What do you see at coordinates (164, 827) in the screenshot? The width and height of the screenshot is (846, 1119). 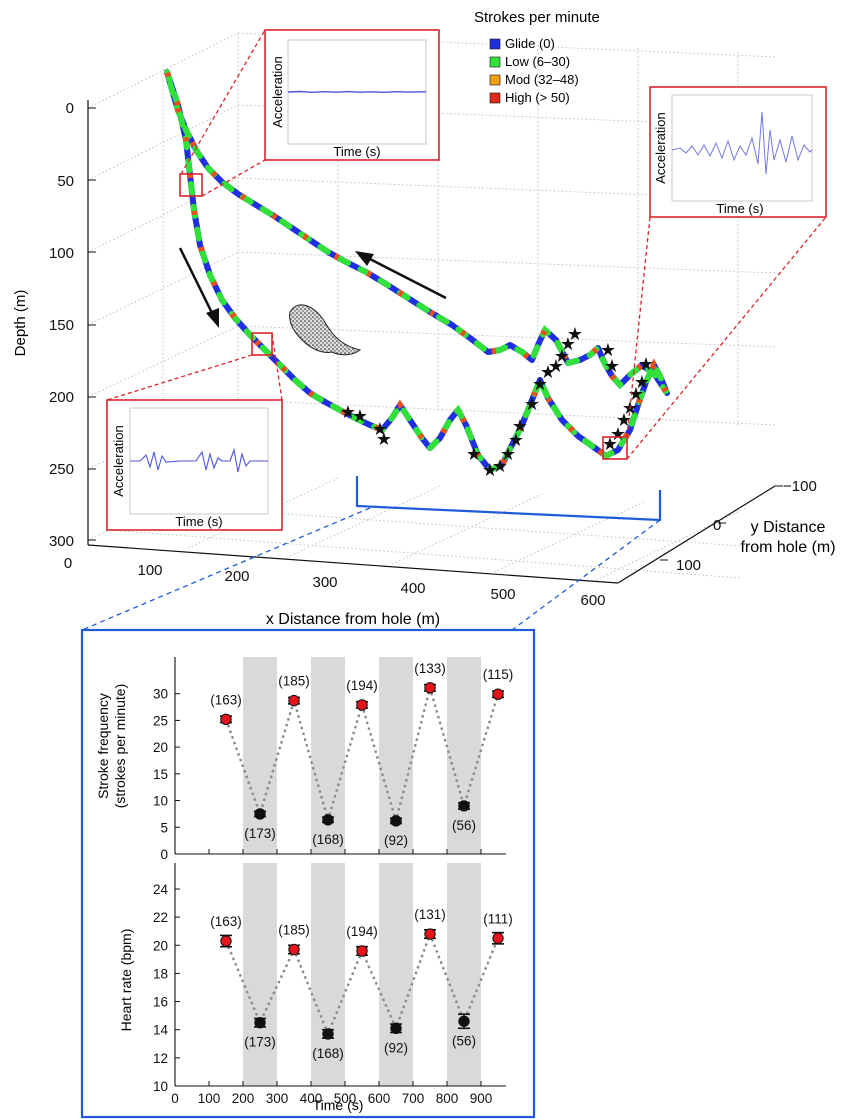 I see `y-tick-label: 5` at bounding box center [164, 827].